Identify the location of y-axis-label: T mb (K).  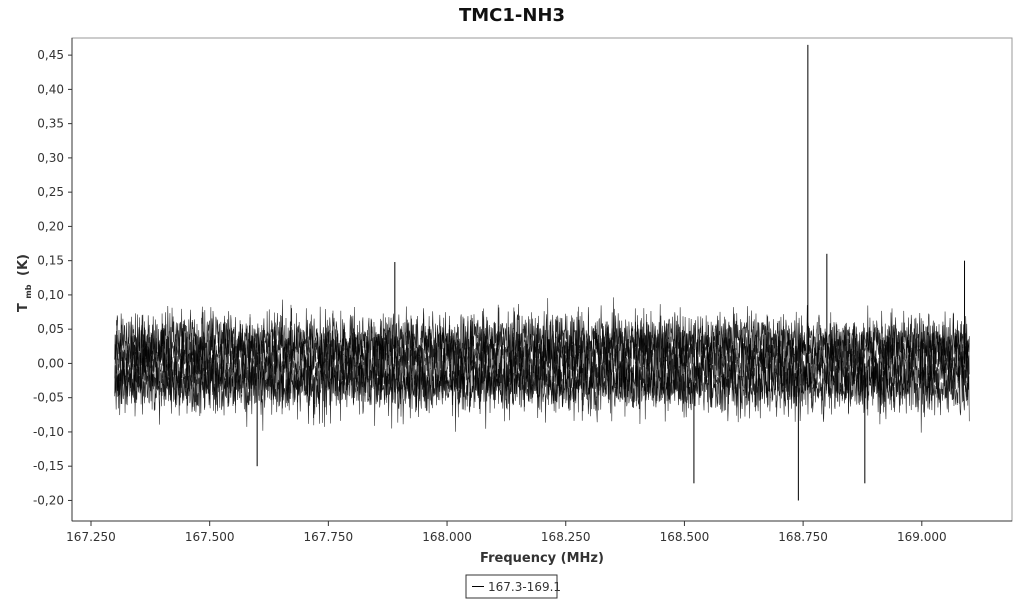
(25, 283).